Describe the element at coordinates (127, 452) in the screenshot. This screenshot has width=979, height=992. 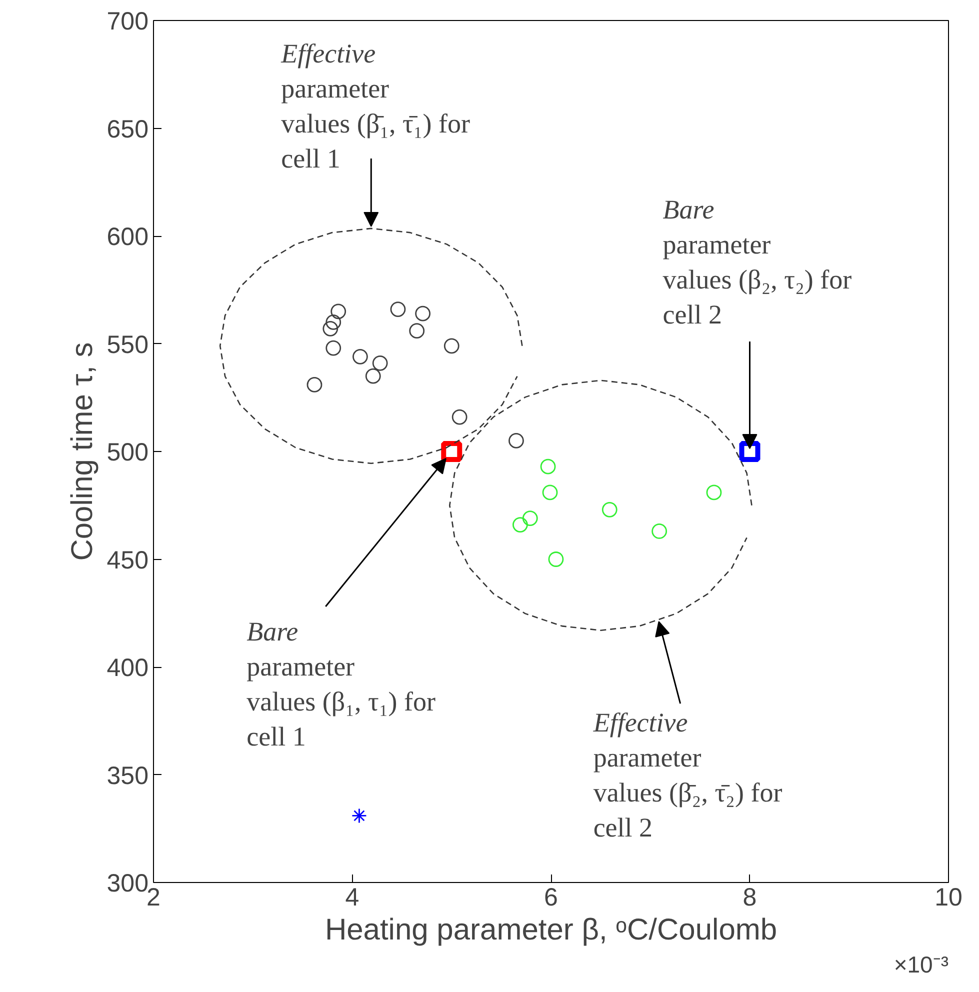
I see `y-tick-label: 500` at that location.